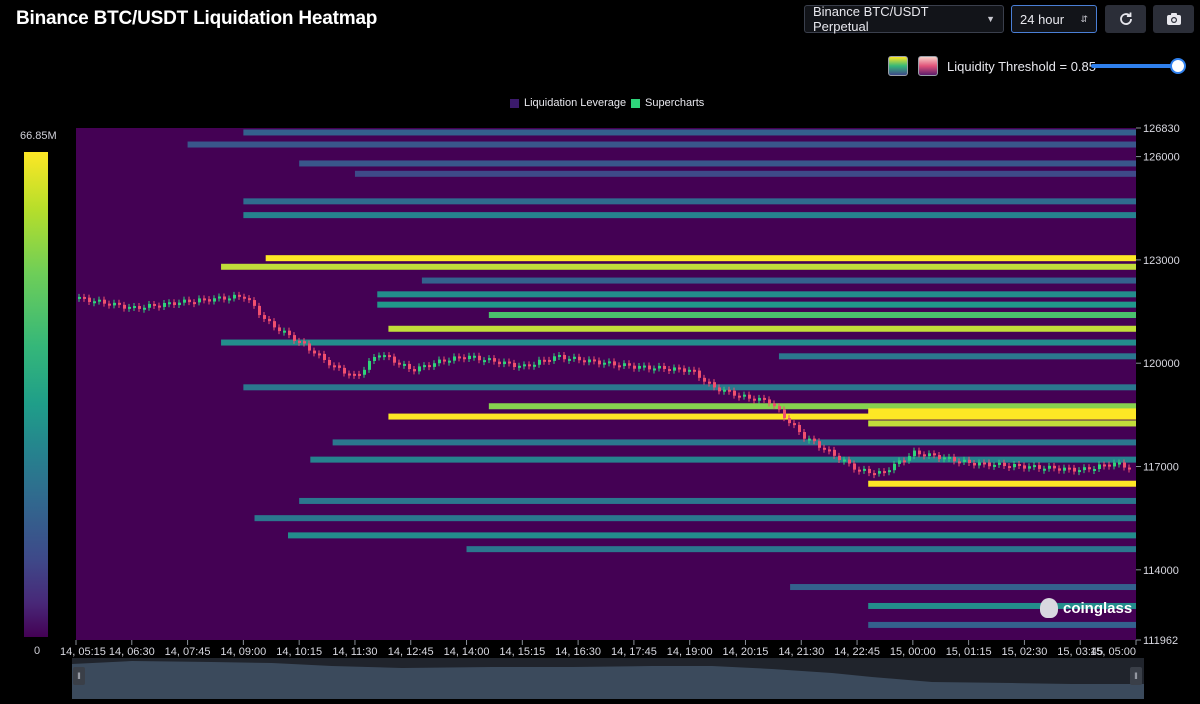 This screenshot has height=704, width=1200. What do you see at coordinates (898, 66) in the screenshot?
I see `viridis-palette-swatch` at bounding box center [898, 66].